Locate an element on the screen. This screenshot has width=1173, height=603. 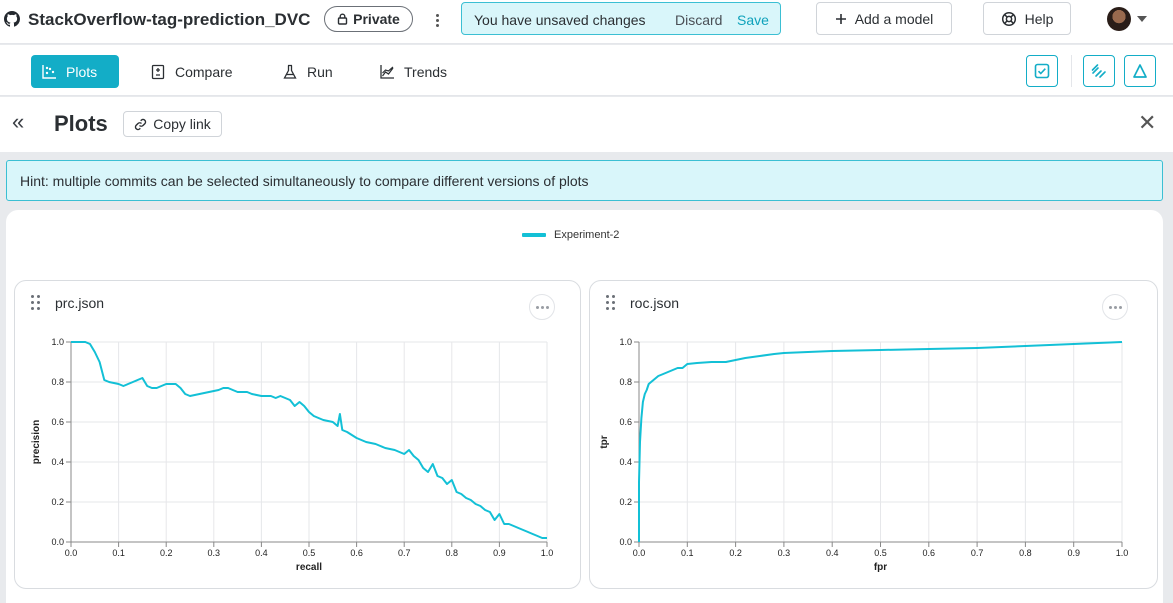
tab-label: Trends is located at coordinates (426, 71).